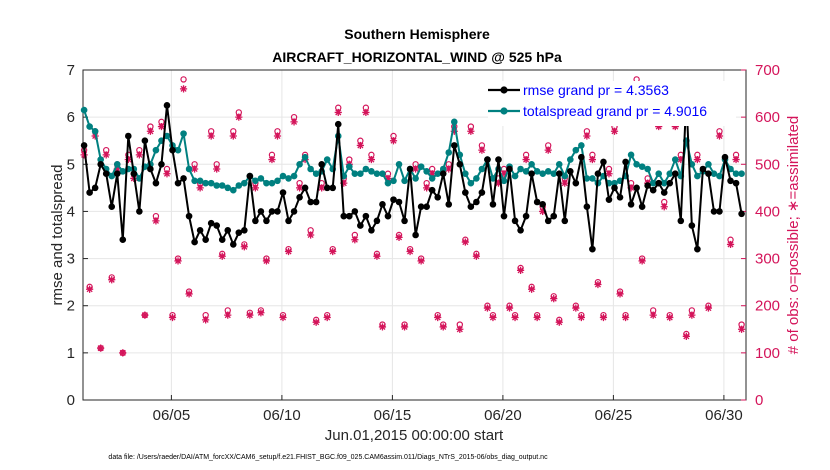 The width and height of the screenshot is (830, 470). What do you see at coordinates (612, 103) in the screenshot?
I see `legend-box` at bounding box center [612, 103].